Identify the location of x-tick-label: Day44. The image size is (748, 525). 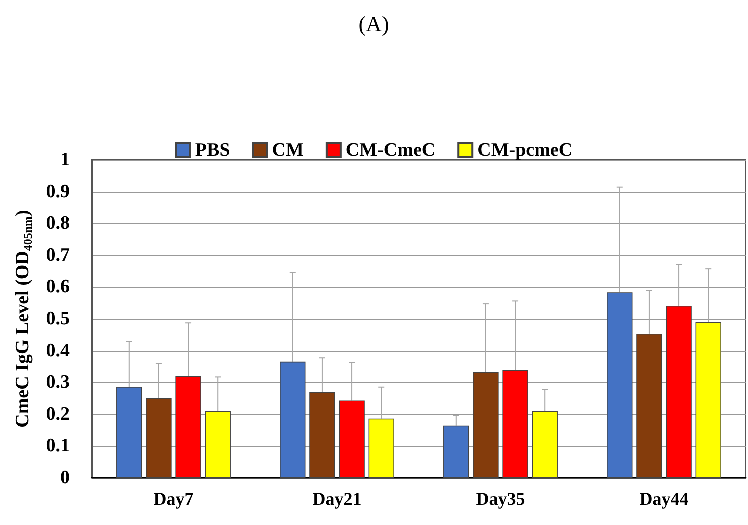
(664, 499).